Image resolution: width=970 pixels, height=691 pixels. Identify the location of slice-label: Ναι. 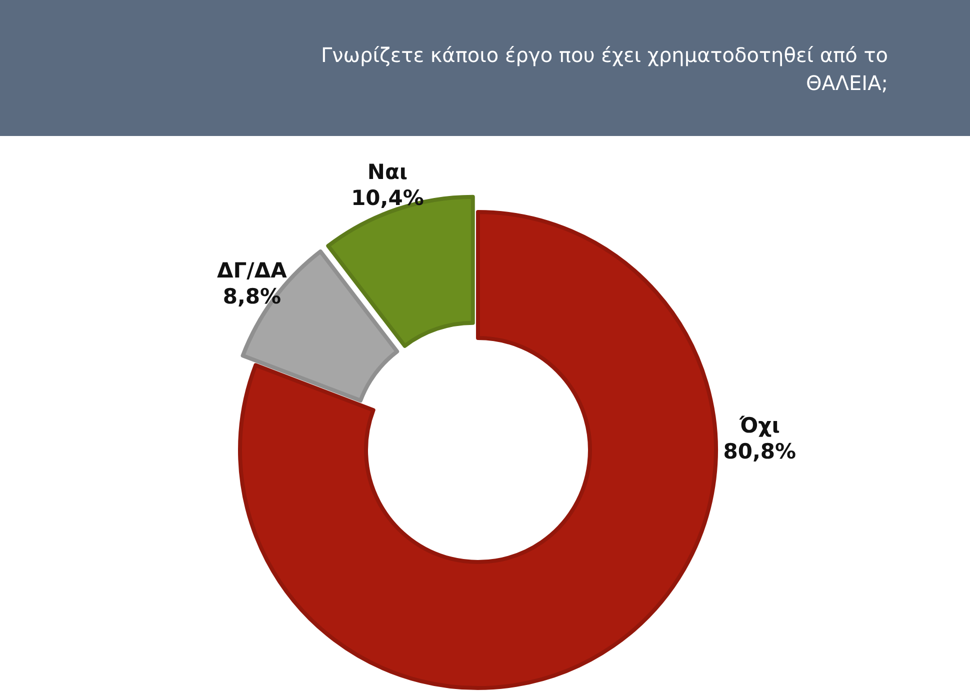
(387, 172).